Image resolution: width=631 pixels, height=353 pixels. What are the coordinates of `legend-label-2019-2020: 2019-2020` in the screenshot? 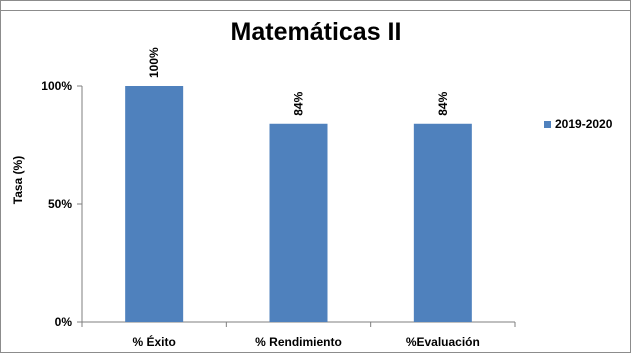 It's located at (584, 124).